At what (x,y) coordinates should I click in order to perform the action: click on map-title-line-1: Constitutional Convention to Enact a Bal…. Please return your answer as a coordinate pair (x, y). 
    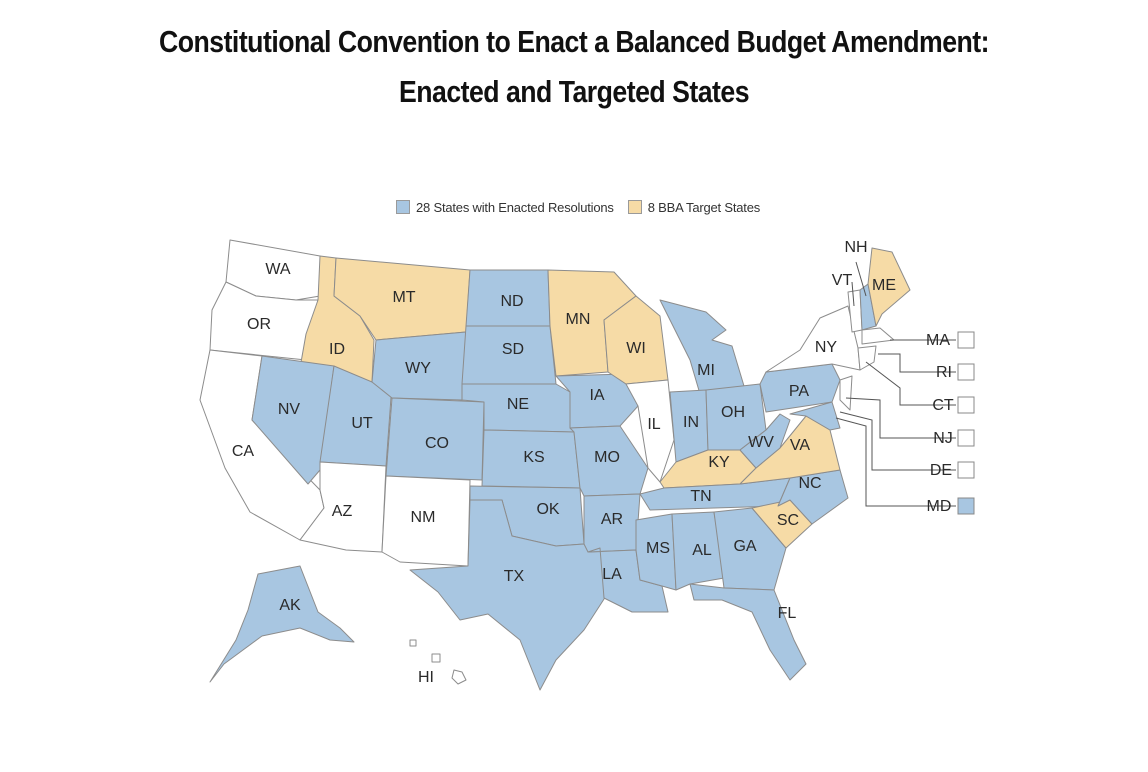
    Looking at the image, I should click on (574, 41).